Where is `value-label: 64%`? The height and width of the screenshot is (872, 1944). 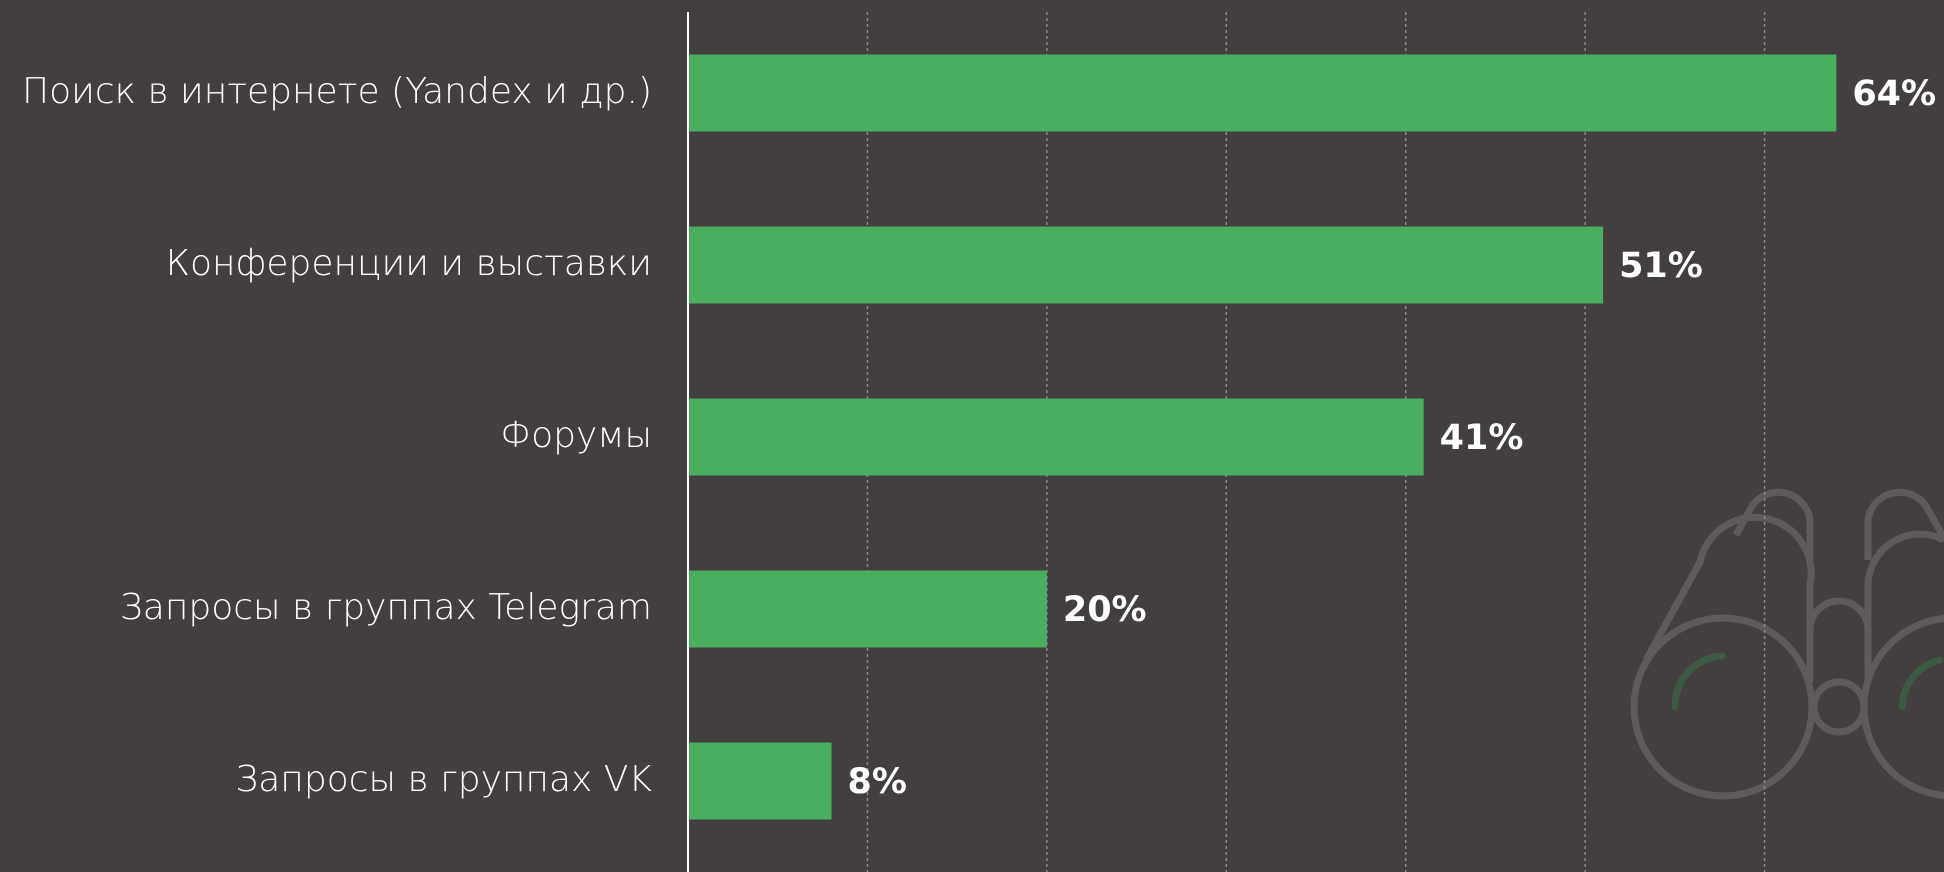 value-label: 64% is located at coordinates (1894, 94).